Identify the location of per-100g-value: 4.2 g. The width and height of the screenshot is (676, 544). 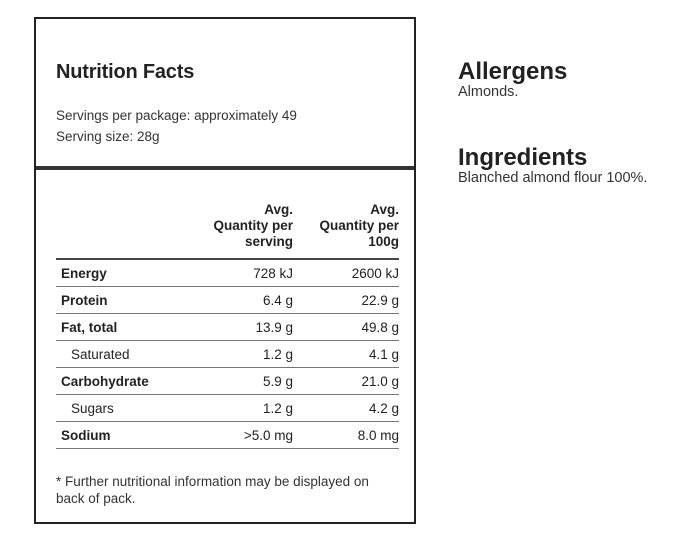
(346, 408).